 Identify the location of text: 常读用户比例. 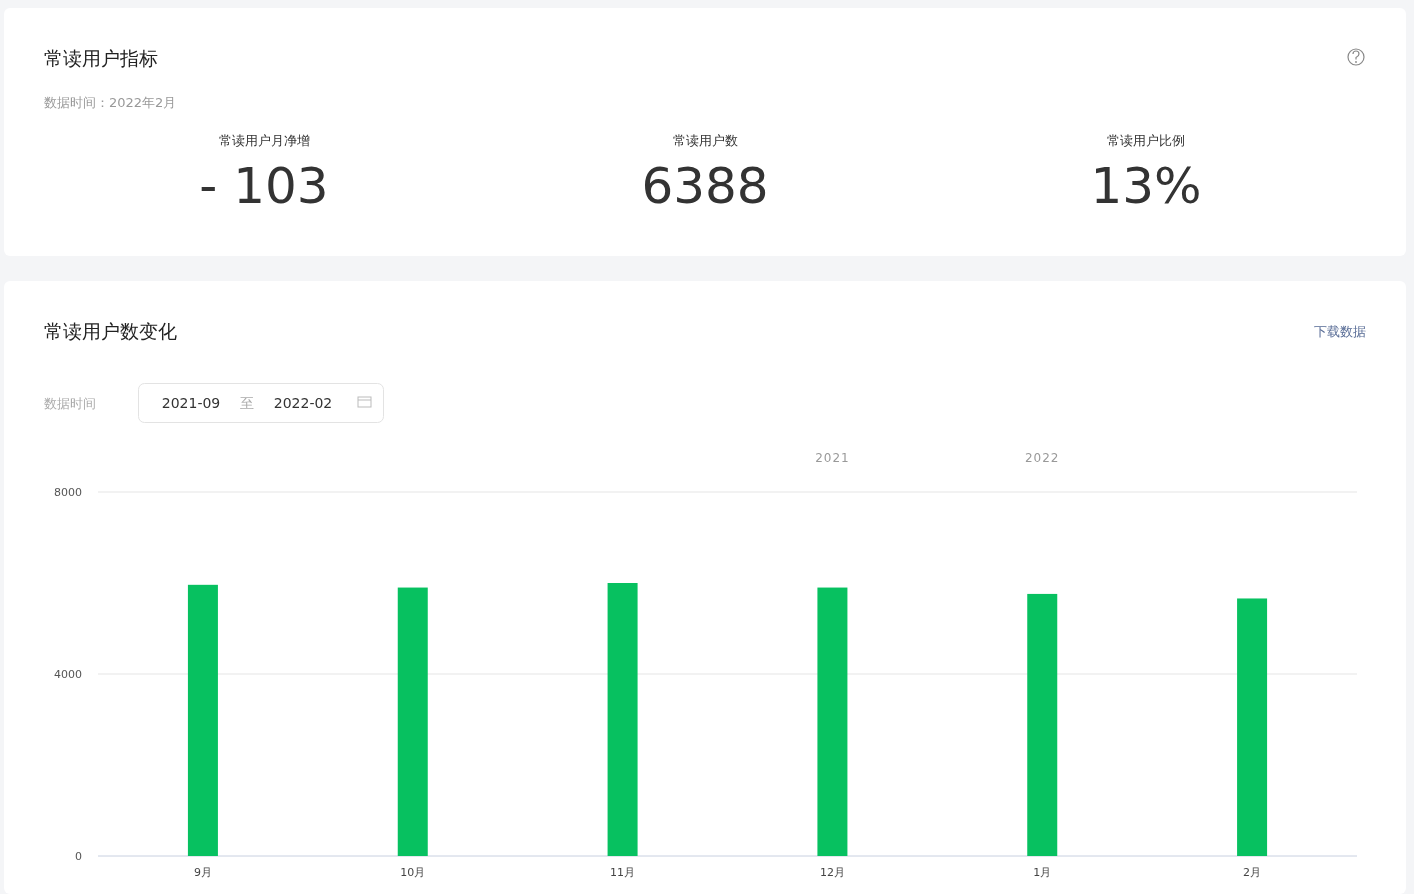
(1146, 140).